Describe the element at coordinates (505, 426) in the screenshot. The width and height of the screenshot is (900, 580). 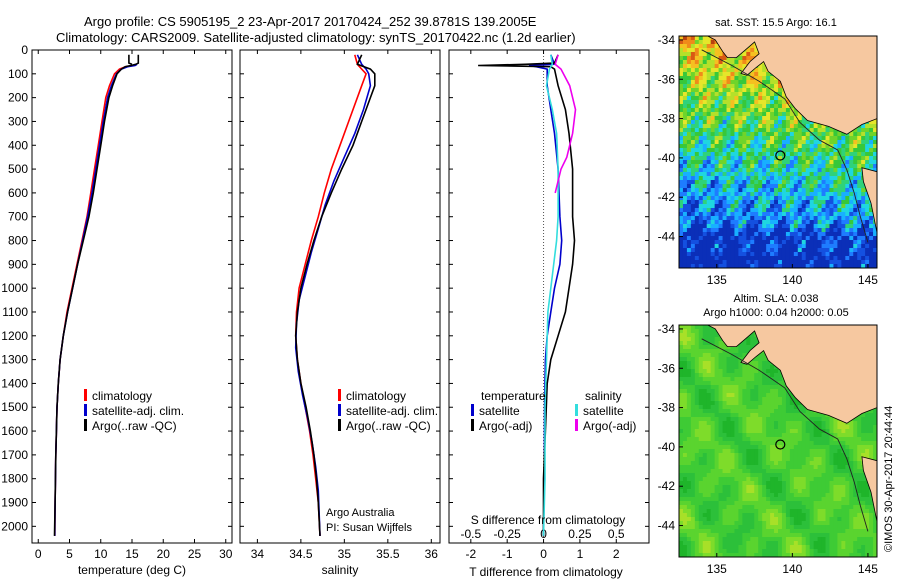
I see `legend-label: Argo(-adj)` at that location.